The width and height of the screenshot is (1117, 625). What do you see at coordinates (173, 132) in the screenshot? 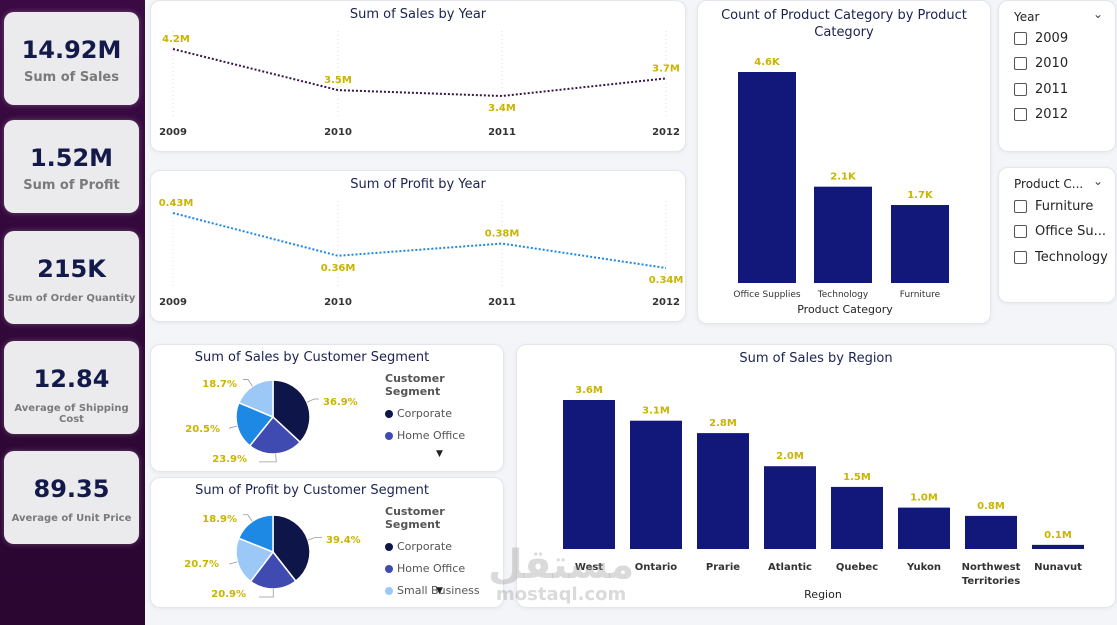
I see `x-tick-label: 2009` at bounding box center [173, 132].